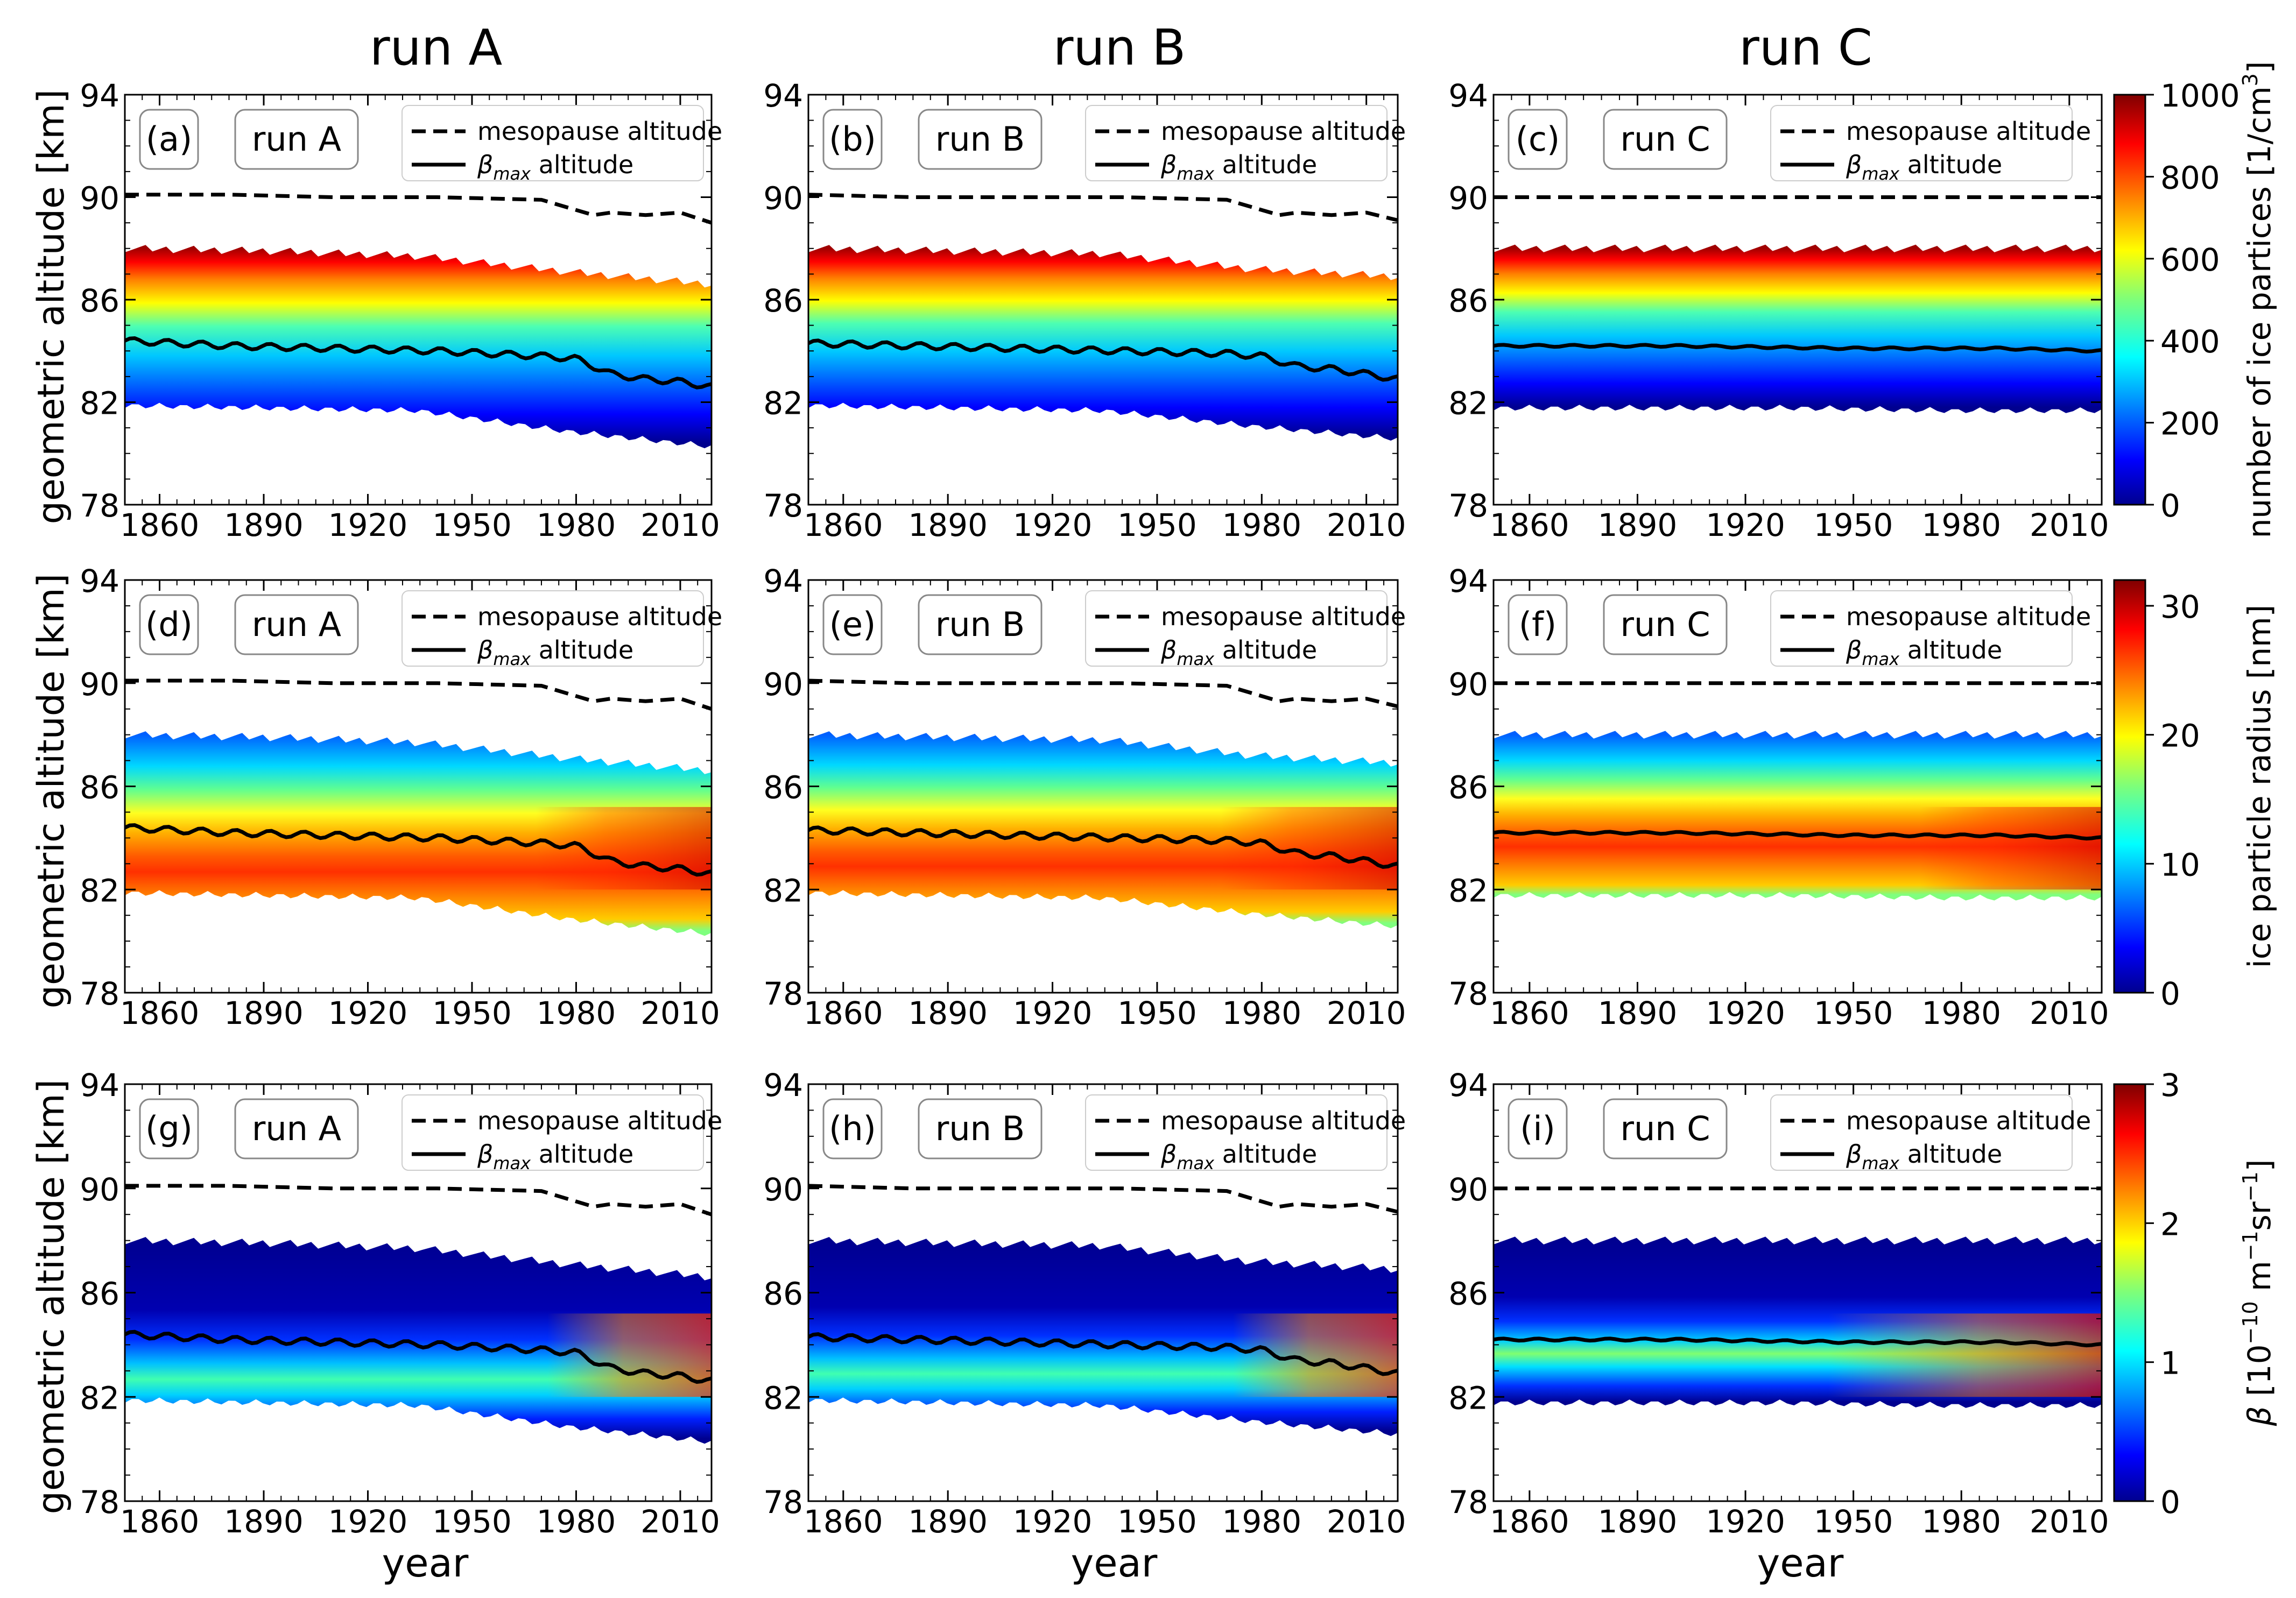 This screenshot has width=2296, height=1598. What do you see at coordinates (425, 1563) in the screenshot?
I see `x-axis-label-col-a: year` at bounding box center [425, 1563].